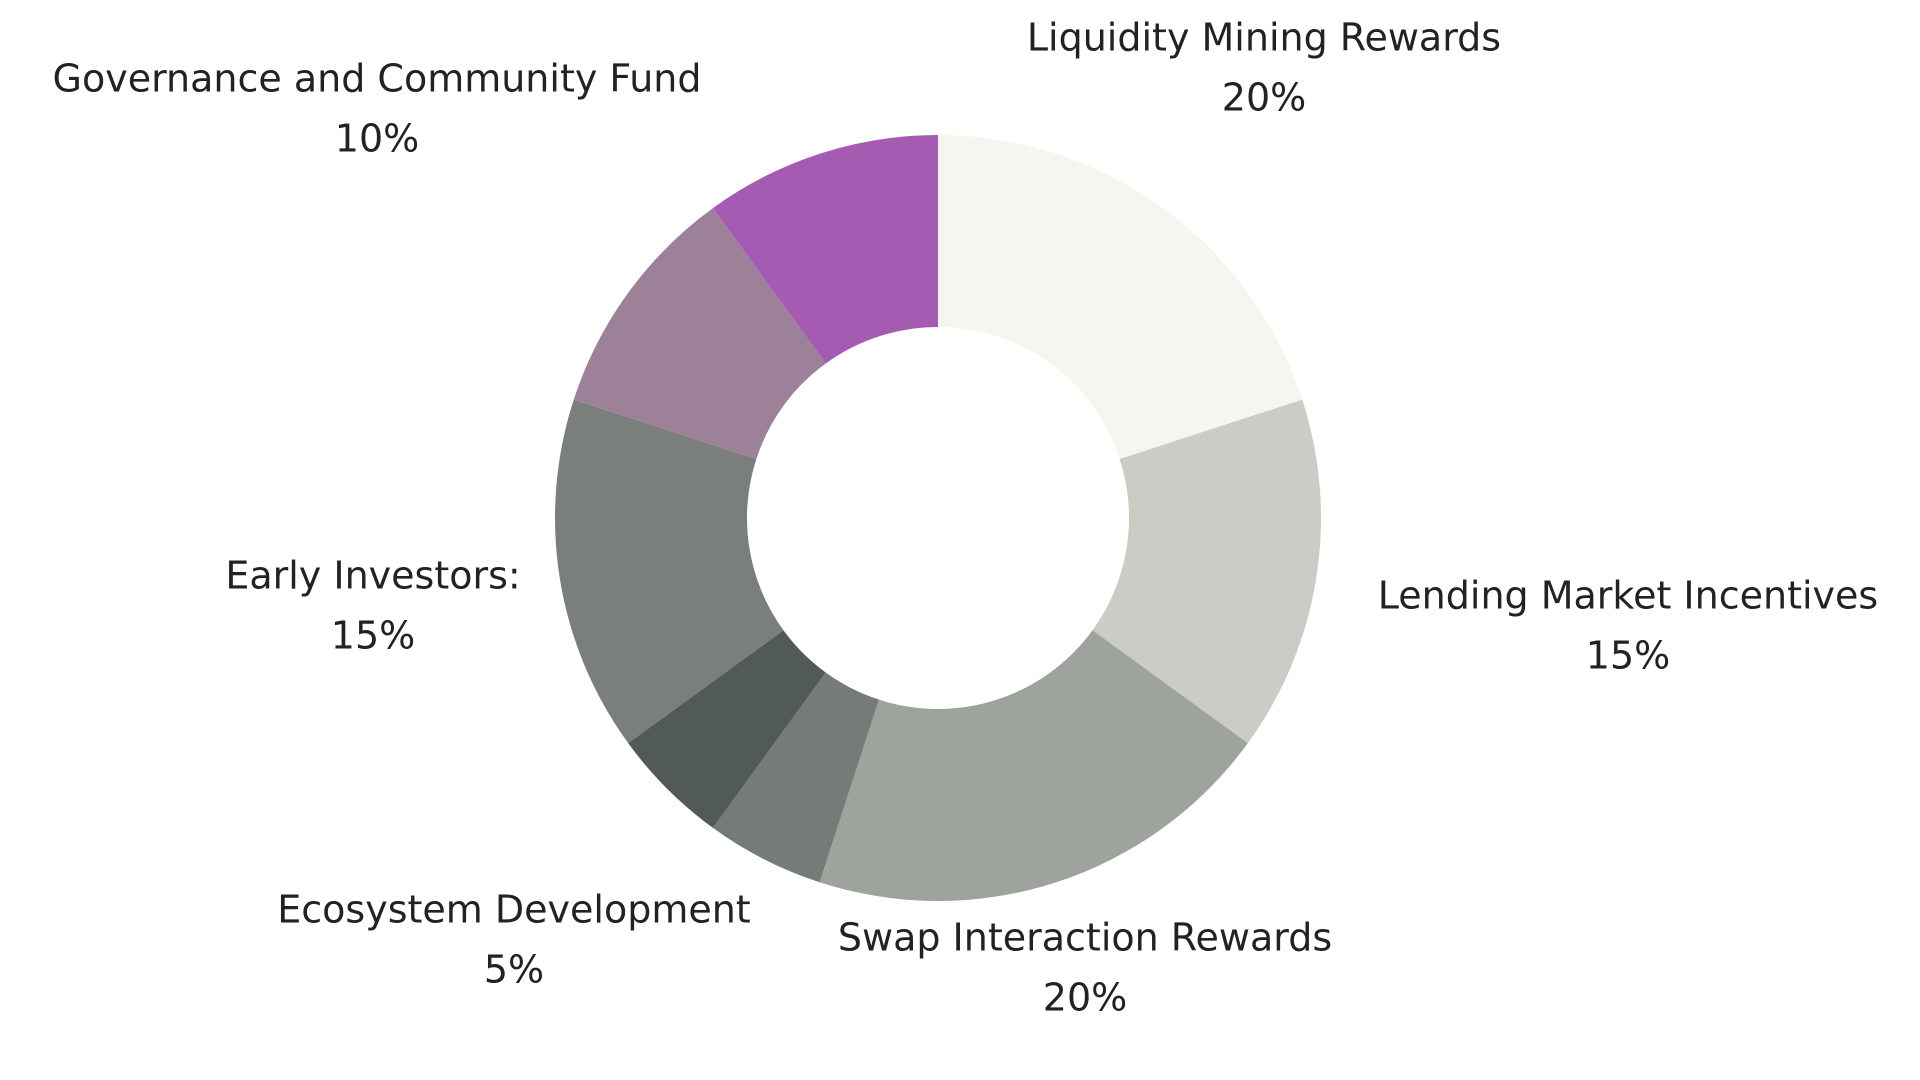 This screenshot has height=1080, width=1920. Describe the element at coordinates (377, 79) in the screenshot. I see `slice-label: Governance and Community Fund` at that location.